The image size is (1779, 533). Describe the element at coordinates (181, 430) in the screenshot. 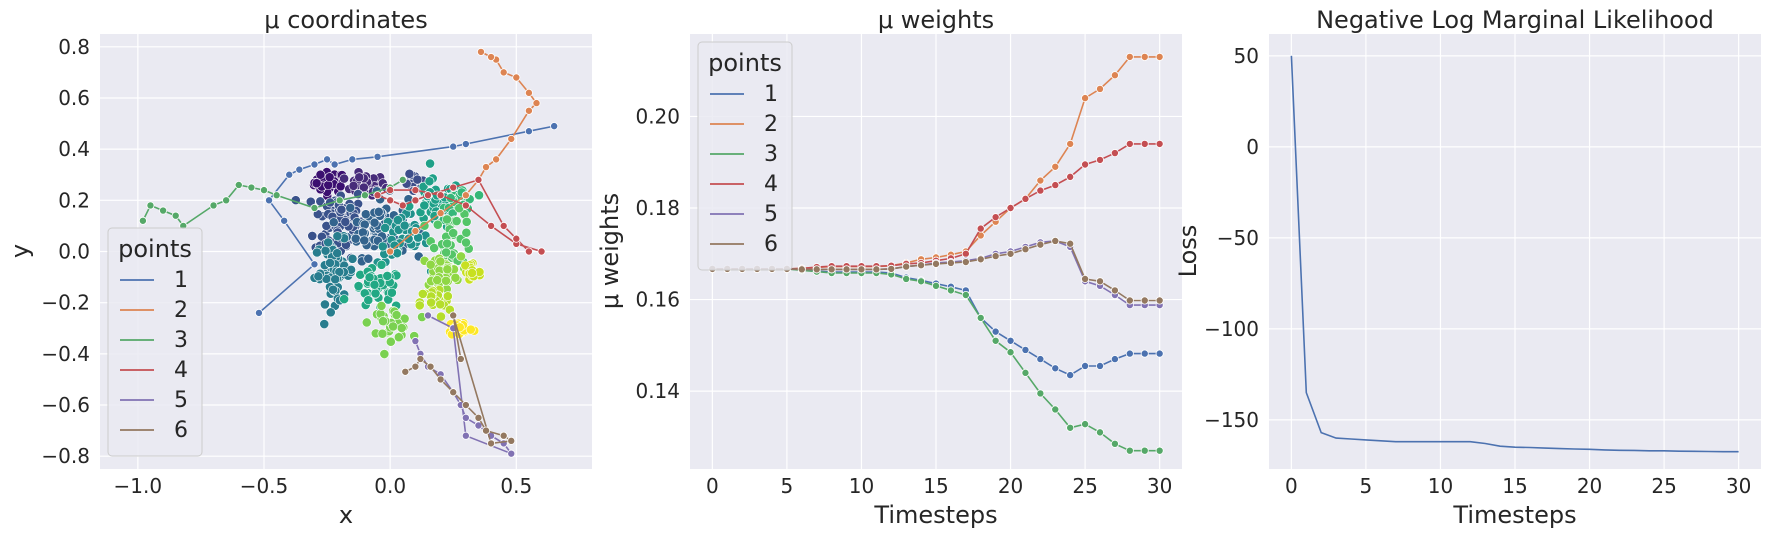

I see `legend-label: 6` at that location.